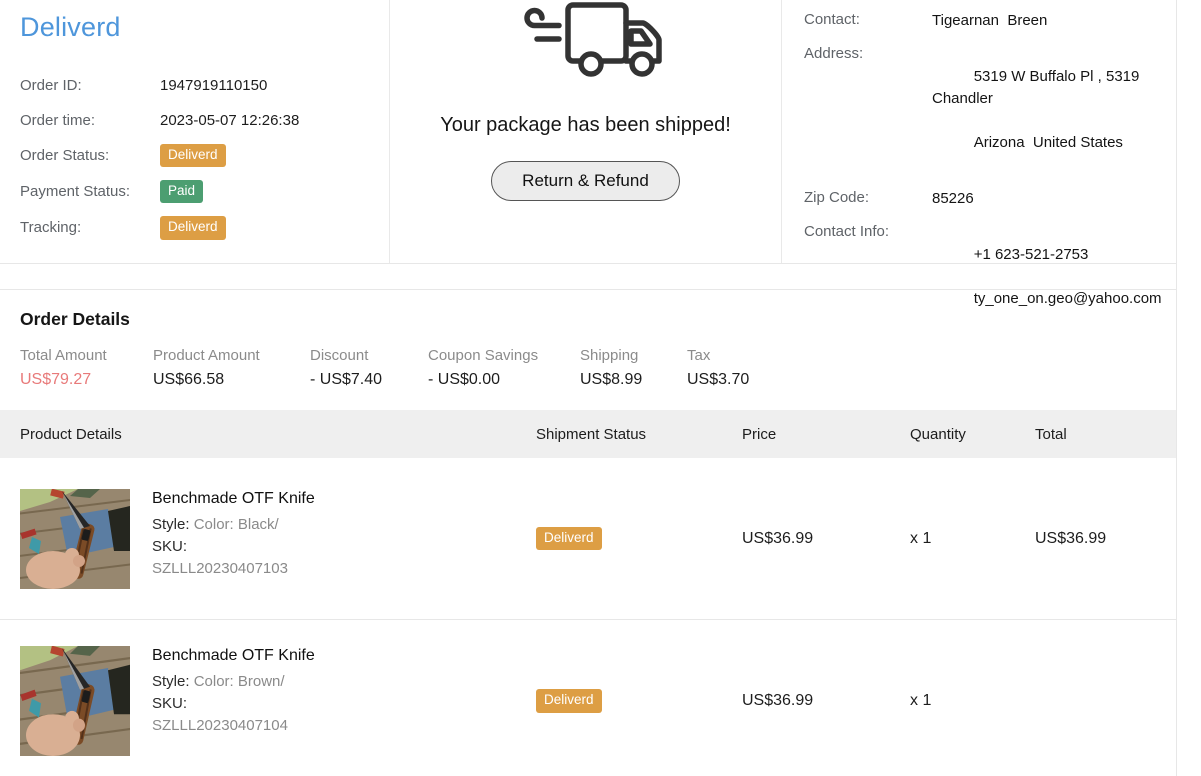 This screenshot has height=776, width=1201. Describe the element at coordinates (71, 434) in the screenshot. I see `col-product-details: Product Details` at that location.